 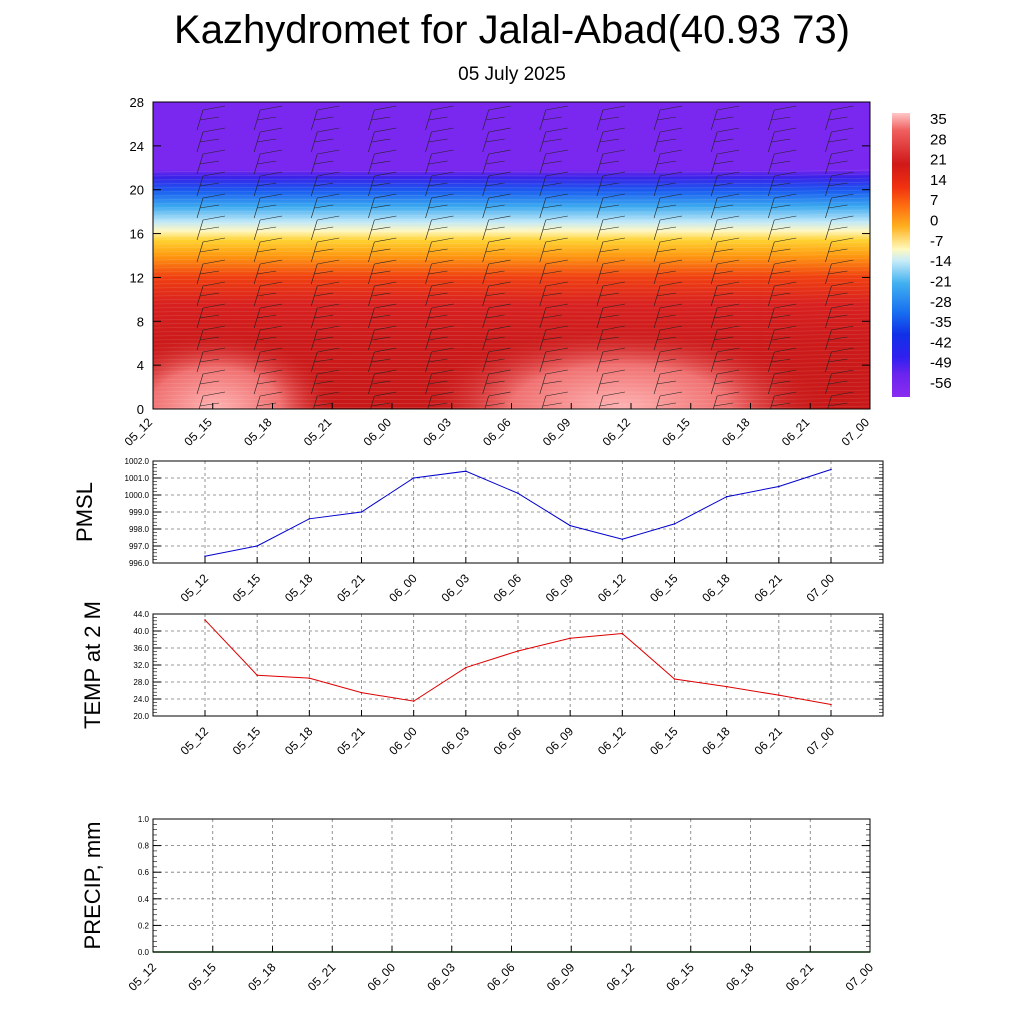 What do you see at coordinates (561, 977) in the screenshot?
I see `x-tick-label: 06_09` at bounding box center [561, 977].